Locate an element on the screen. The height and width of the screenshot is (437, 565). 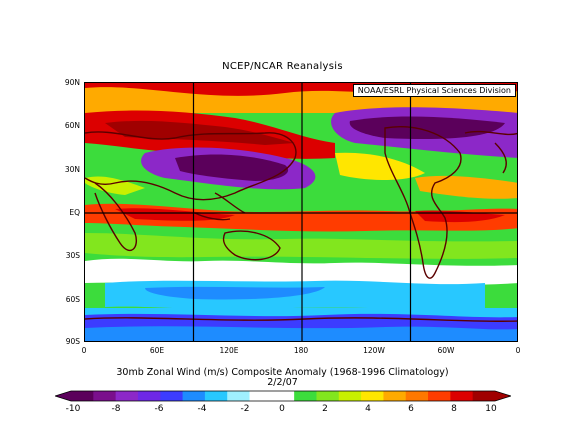
colorbar-label: 10 is located at coordinates (491, 409).